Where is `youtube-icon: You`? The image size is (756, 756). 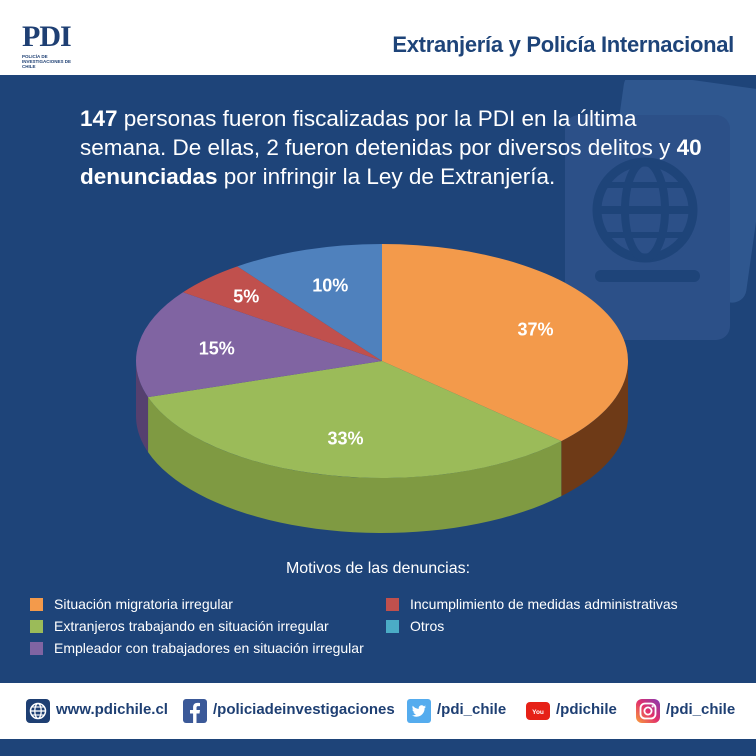
youtube-icon: You is located at coordinates (538, 711).